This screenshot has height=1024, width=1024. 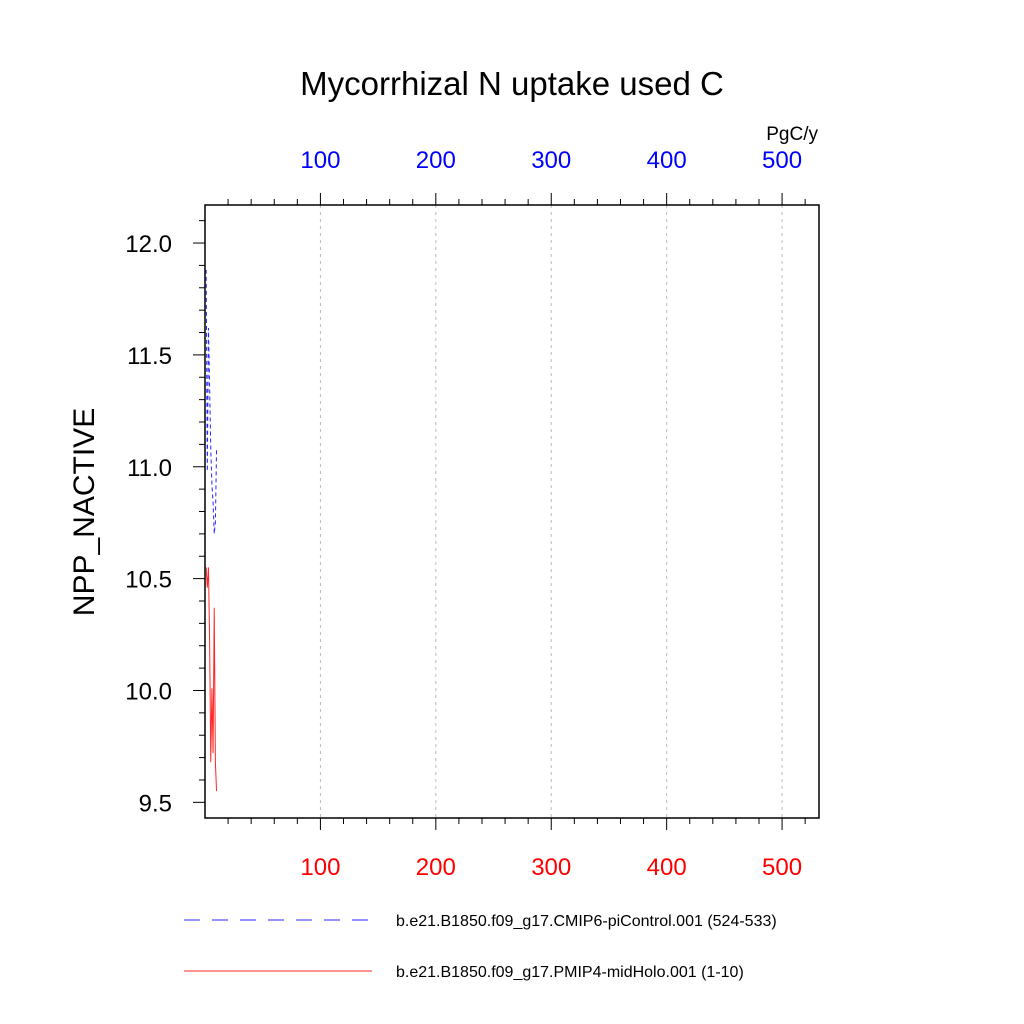 I want to click on series-lines, so click(x=211, y=530).